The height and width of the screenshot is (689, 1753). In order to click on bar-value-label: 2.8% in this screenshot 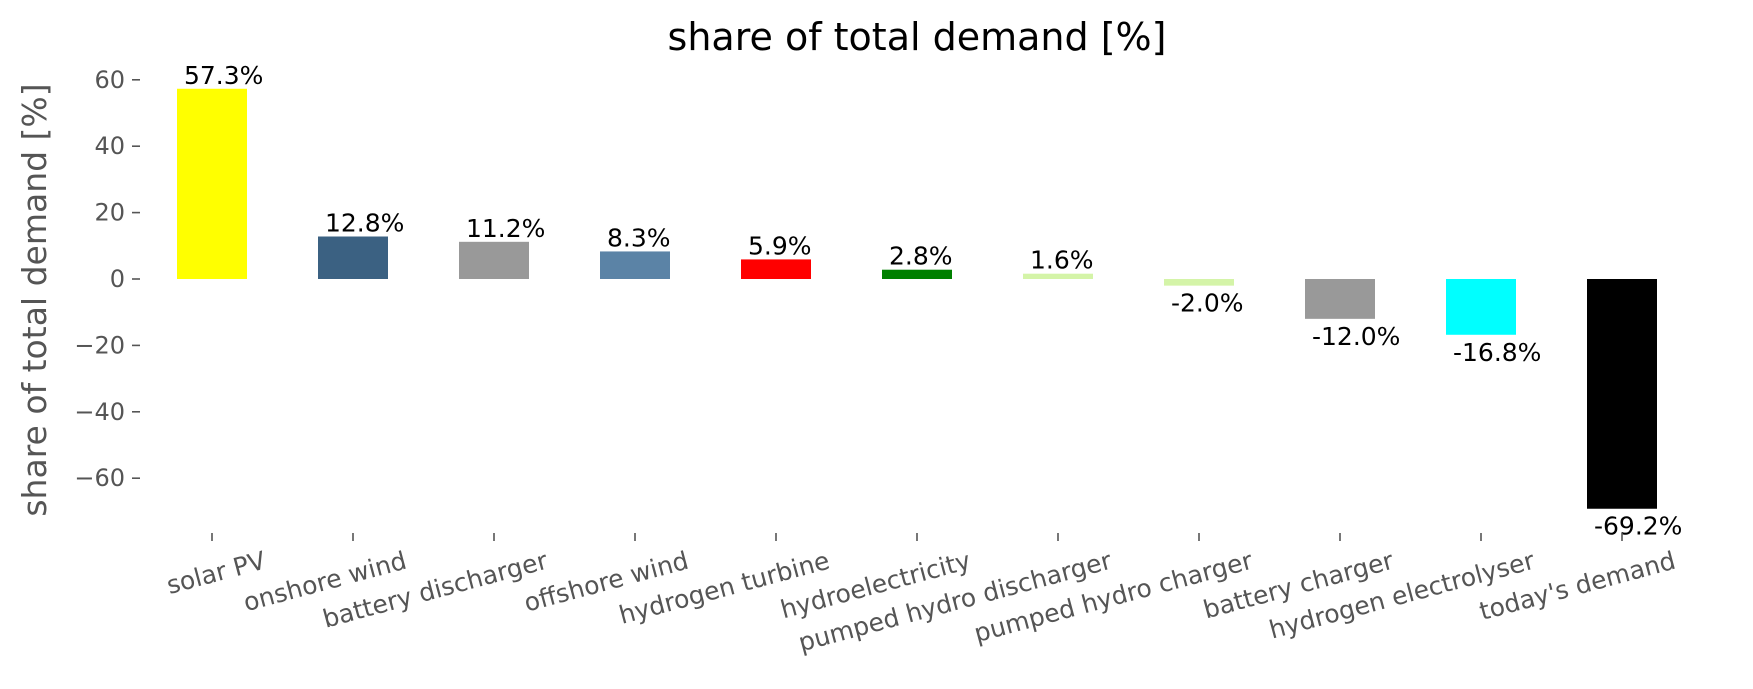, I will do `click(921, 256)`.